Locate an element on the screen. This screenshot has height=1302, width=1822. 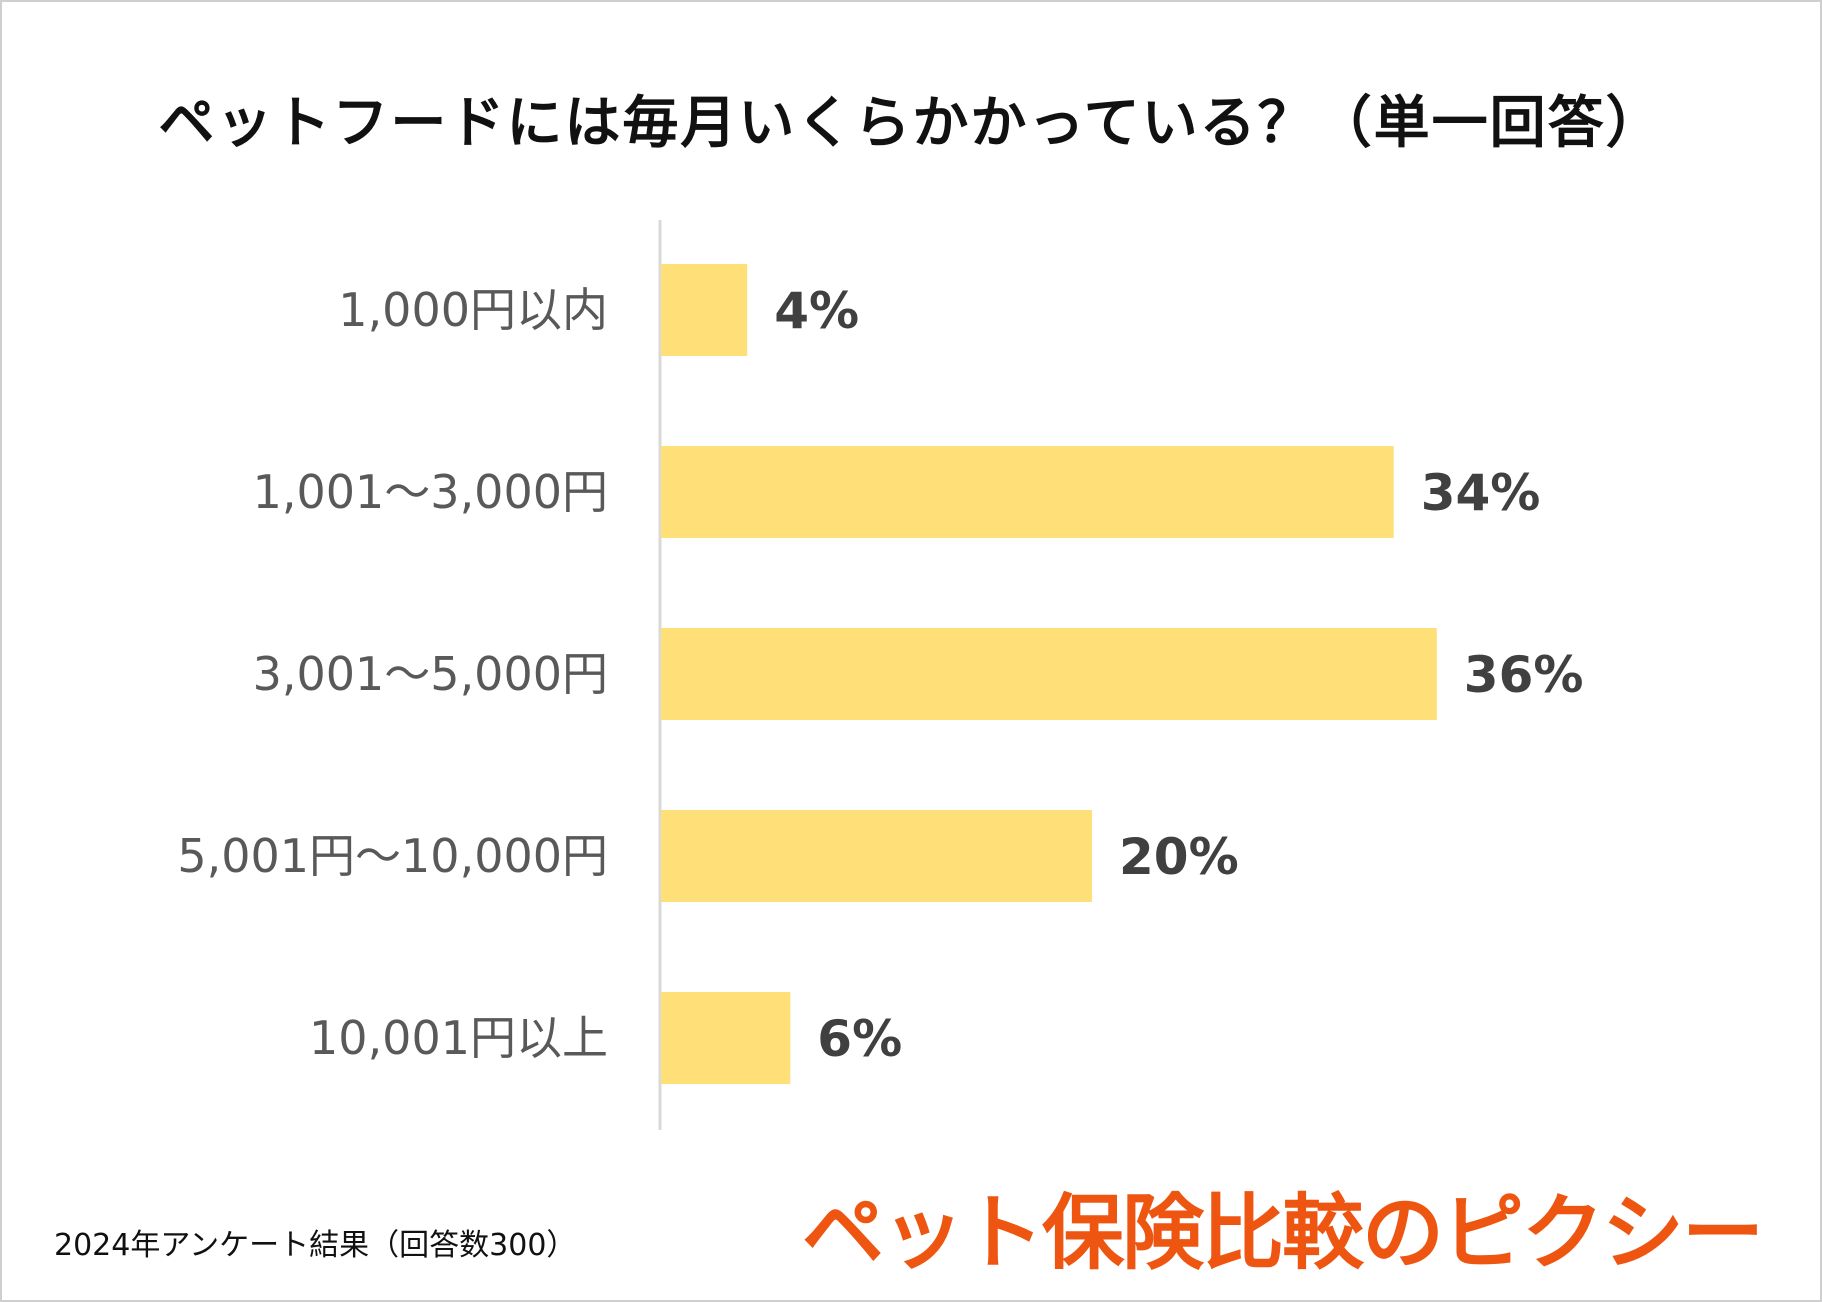
tick-label-1: 1,001～3,000円 is located at coordinates (430, 492).